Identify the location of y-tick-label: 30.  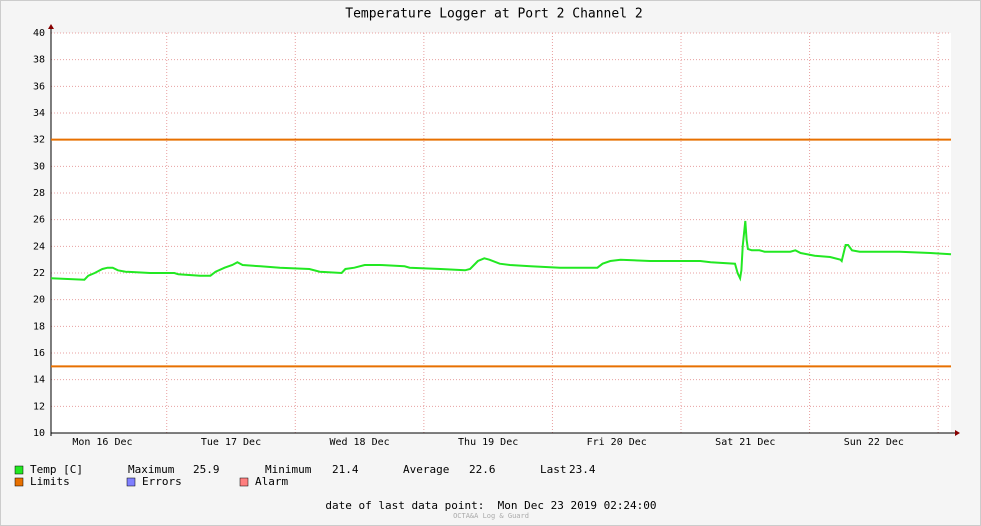
(39, 166).